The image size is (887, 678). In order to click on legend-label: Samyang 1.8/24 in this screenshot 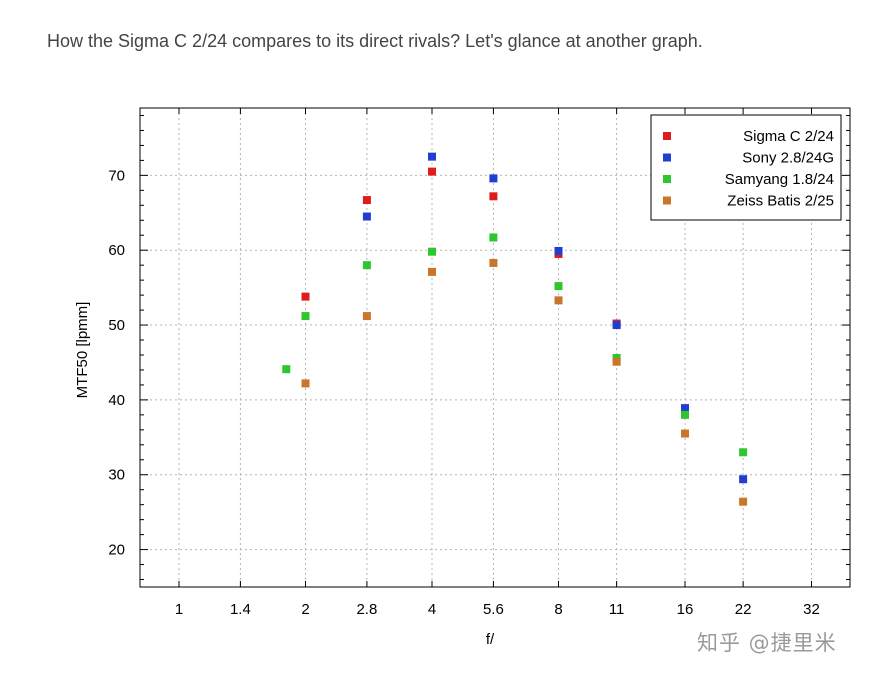, I will do `click(779, 179)`.